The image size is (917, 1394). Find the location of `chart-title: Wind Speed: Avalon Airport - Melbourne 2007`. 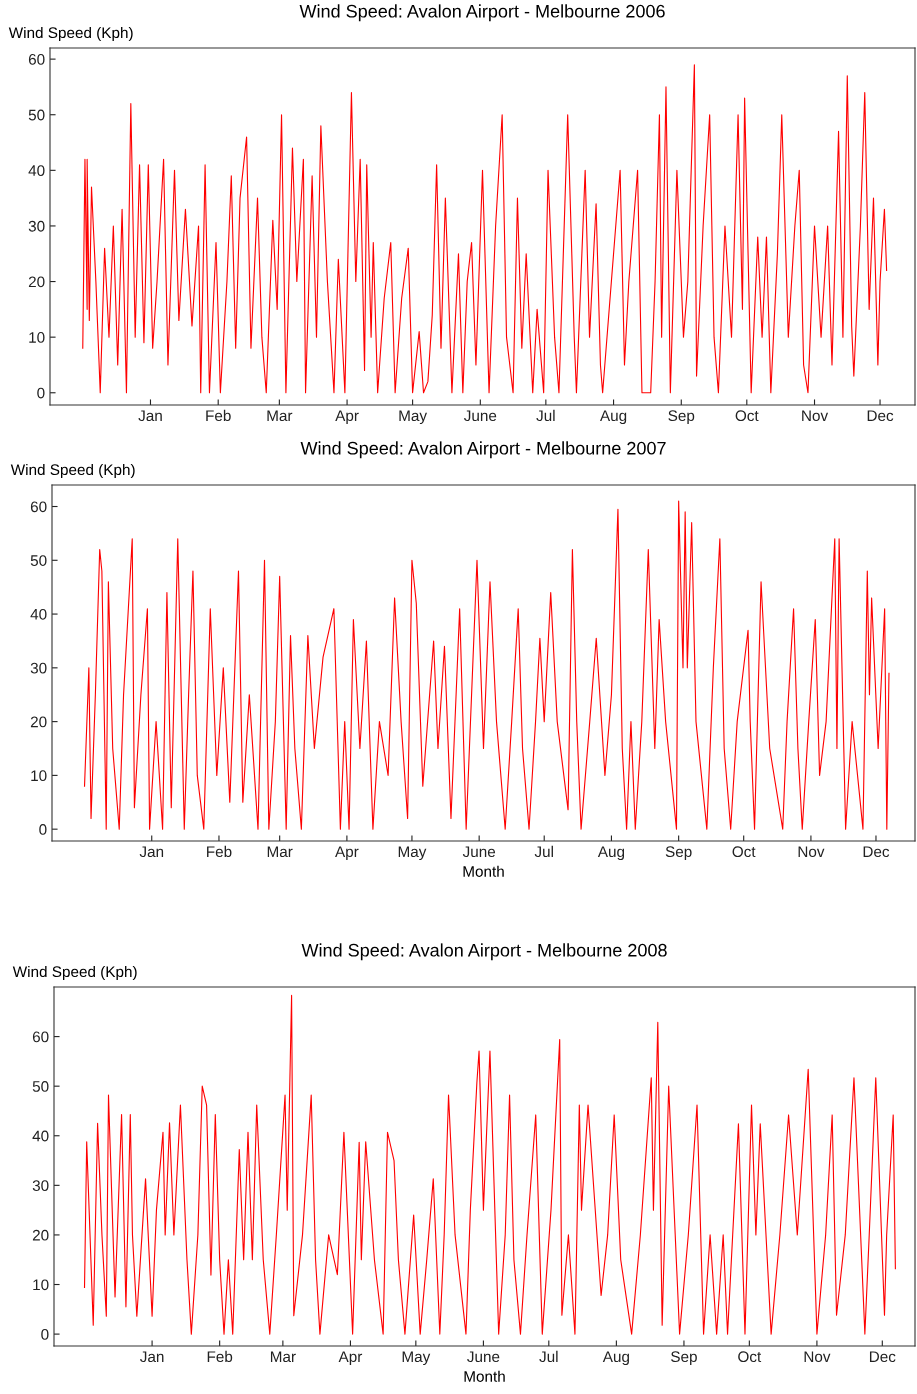

chart-title: Wind Speed: Avalon Airport - Melbourne 2007 is located at coordinates (483, 450).